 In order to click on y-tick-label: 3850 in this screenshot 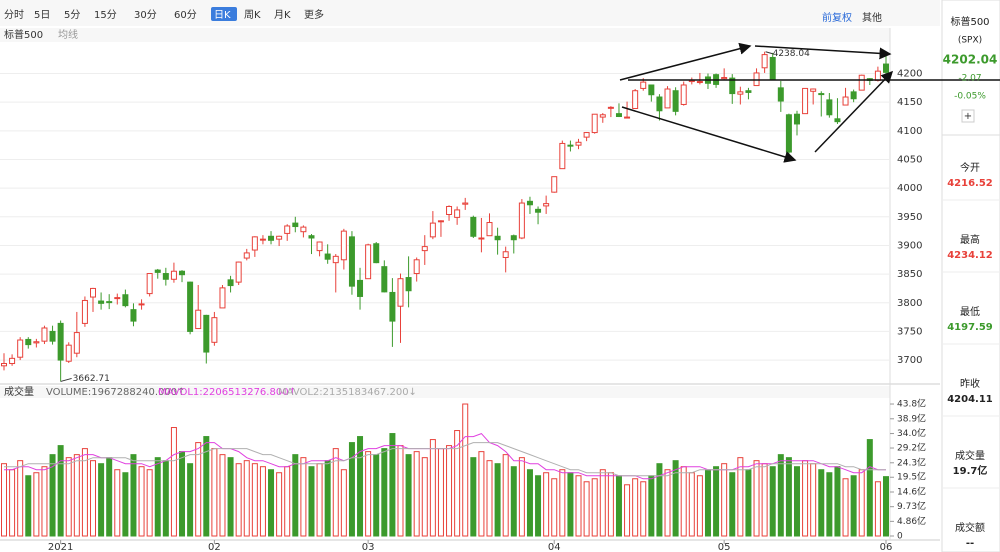, I will do `click(909, 274)`.